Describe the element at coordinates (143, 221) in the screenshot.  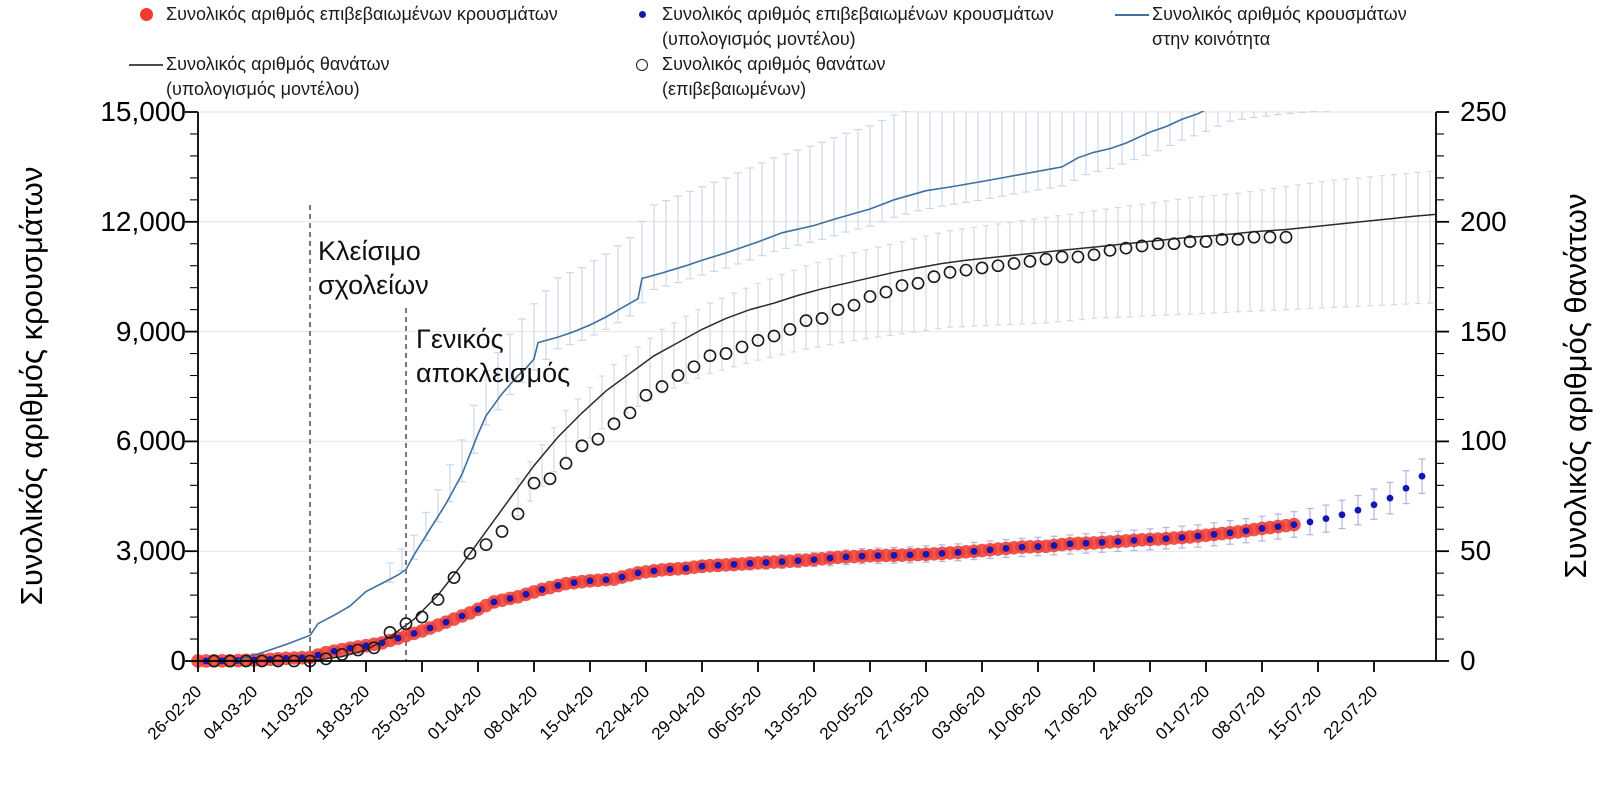
I see `left-tick-label: 12,000` at that location.